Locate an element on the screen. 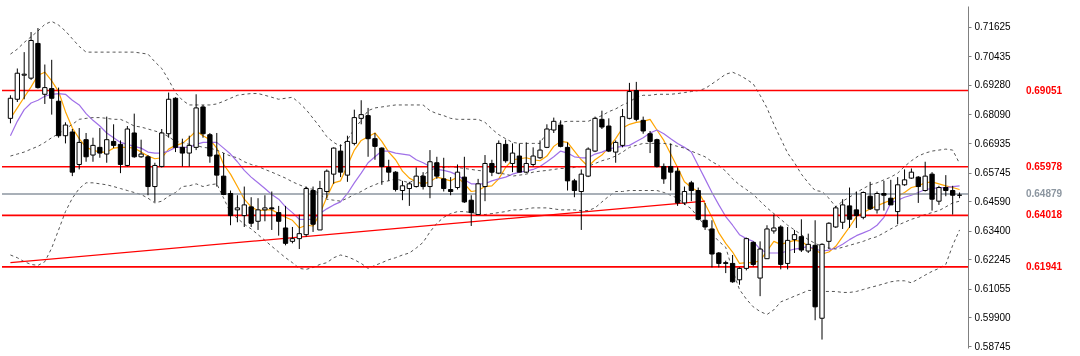  y-tick-label: 0.66935 is located at coordinates (993, 143).